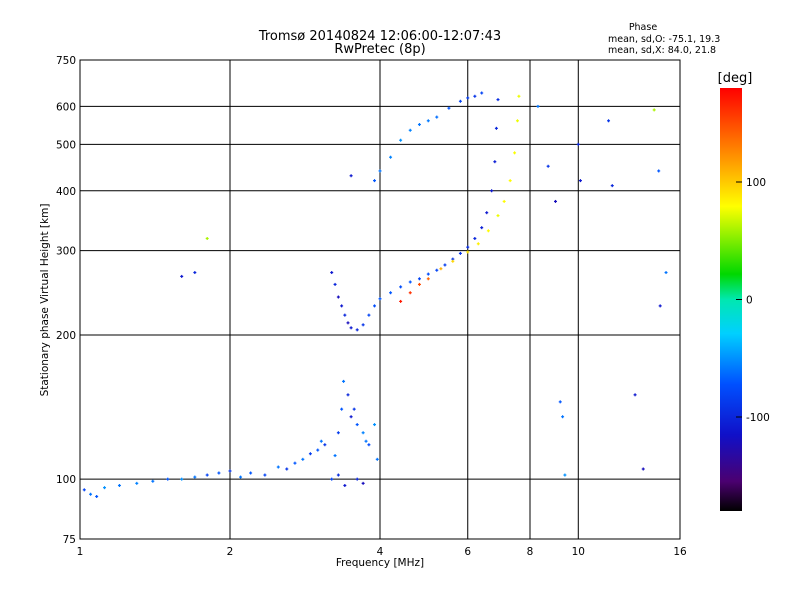  Describe the element at coordinates (578, 552) in the screenshot. I see `x-tick-label: 10` at that location.